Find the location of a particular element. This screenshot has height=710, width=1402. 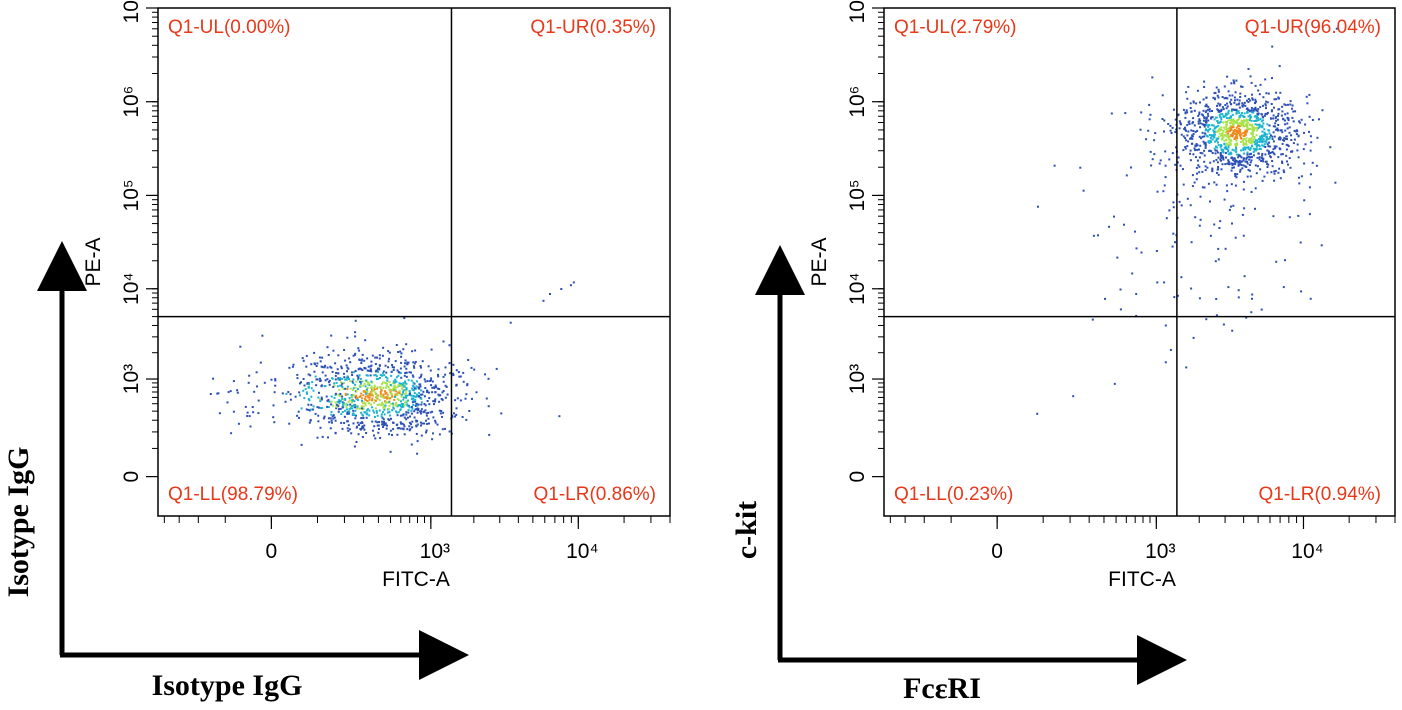

y-tick-label: 10⁵ is located at coordinates (857, 195).